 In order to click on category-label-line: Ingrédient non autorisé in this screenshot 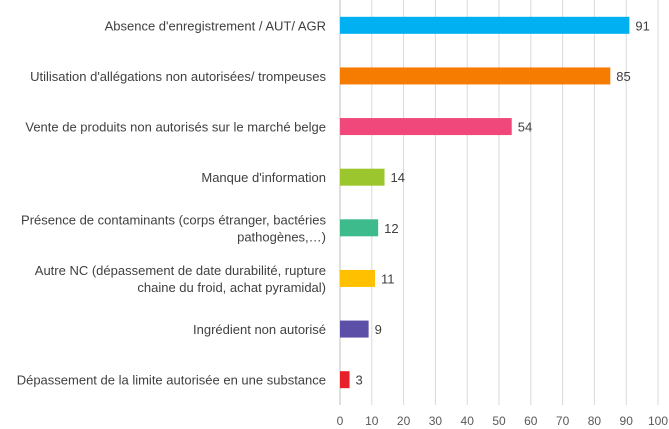, I will do `click(259, 329)`.